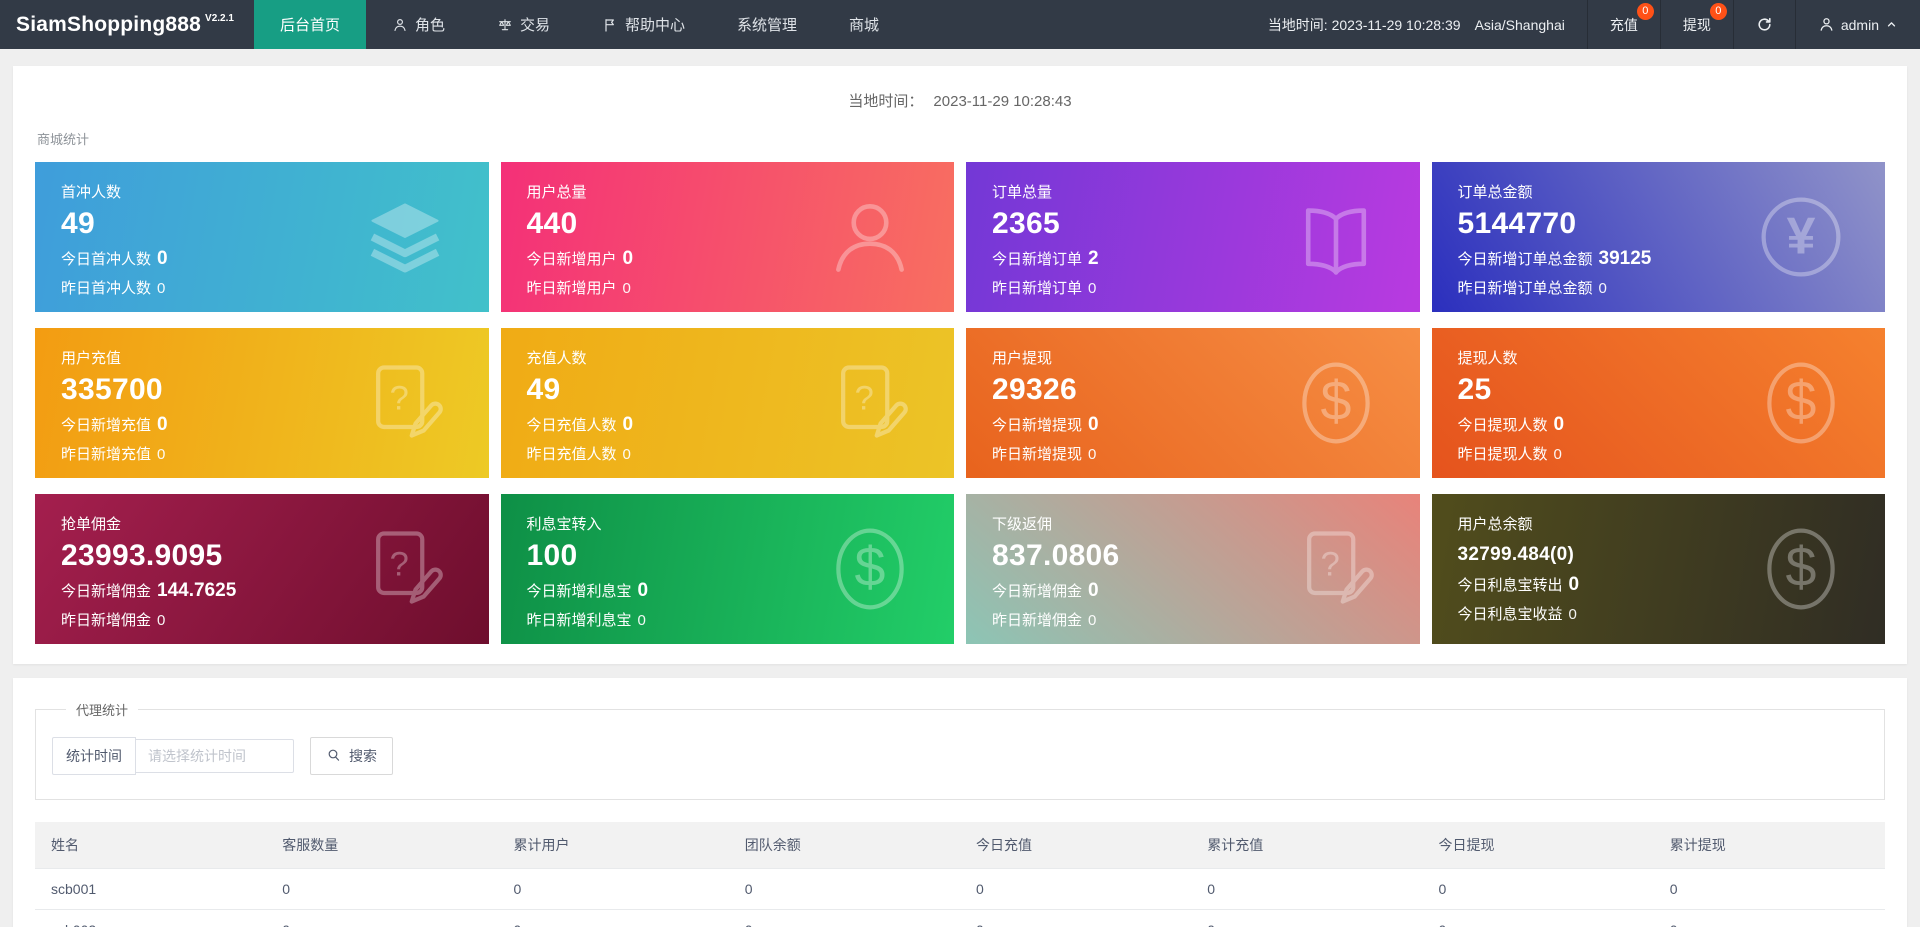 The width and height of the screenshot is (1920, 927). What do you see at coordinates (1658, 403) in the screenshot?
I see `stat-card-withdraw-users: 提现人数 25 今日提现人数 0 昨日提现人数 0 $` at bounding box center [1658, 403].